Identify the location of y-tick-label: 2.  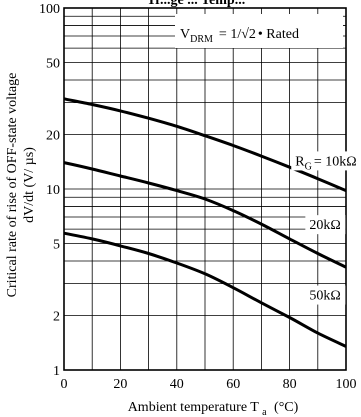
(56, 317).